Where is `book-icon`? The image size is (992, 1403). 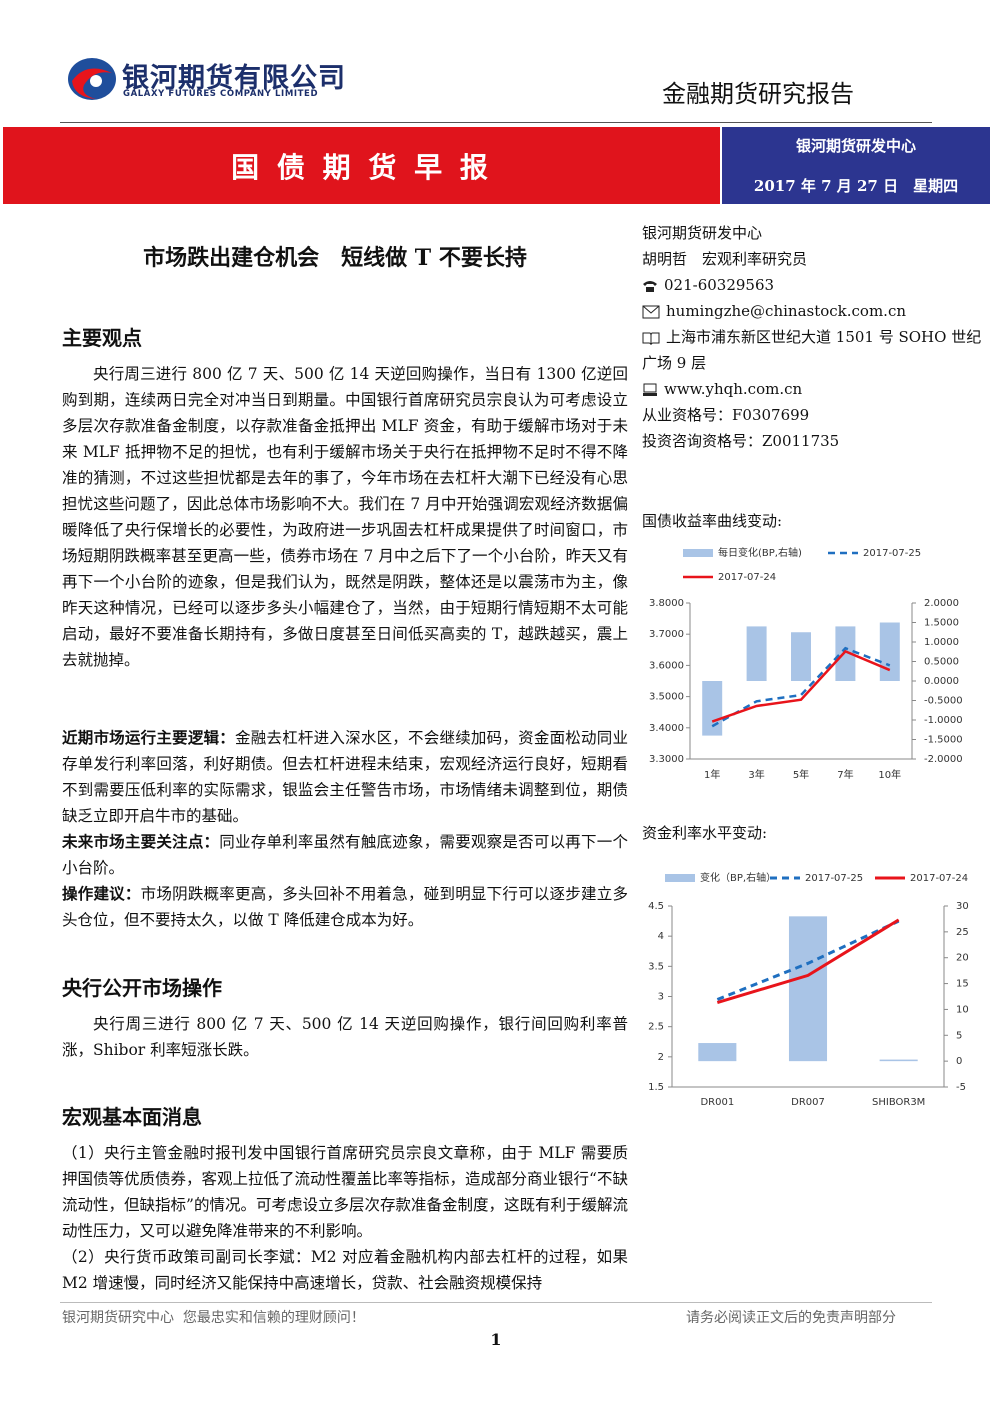
book-icon is located at coordinates (651, 339).